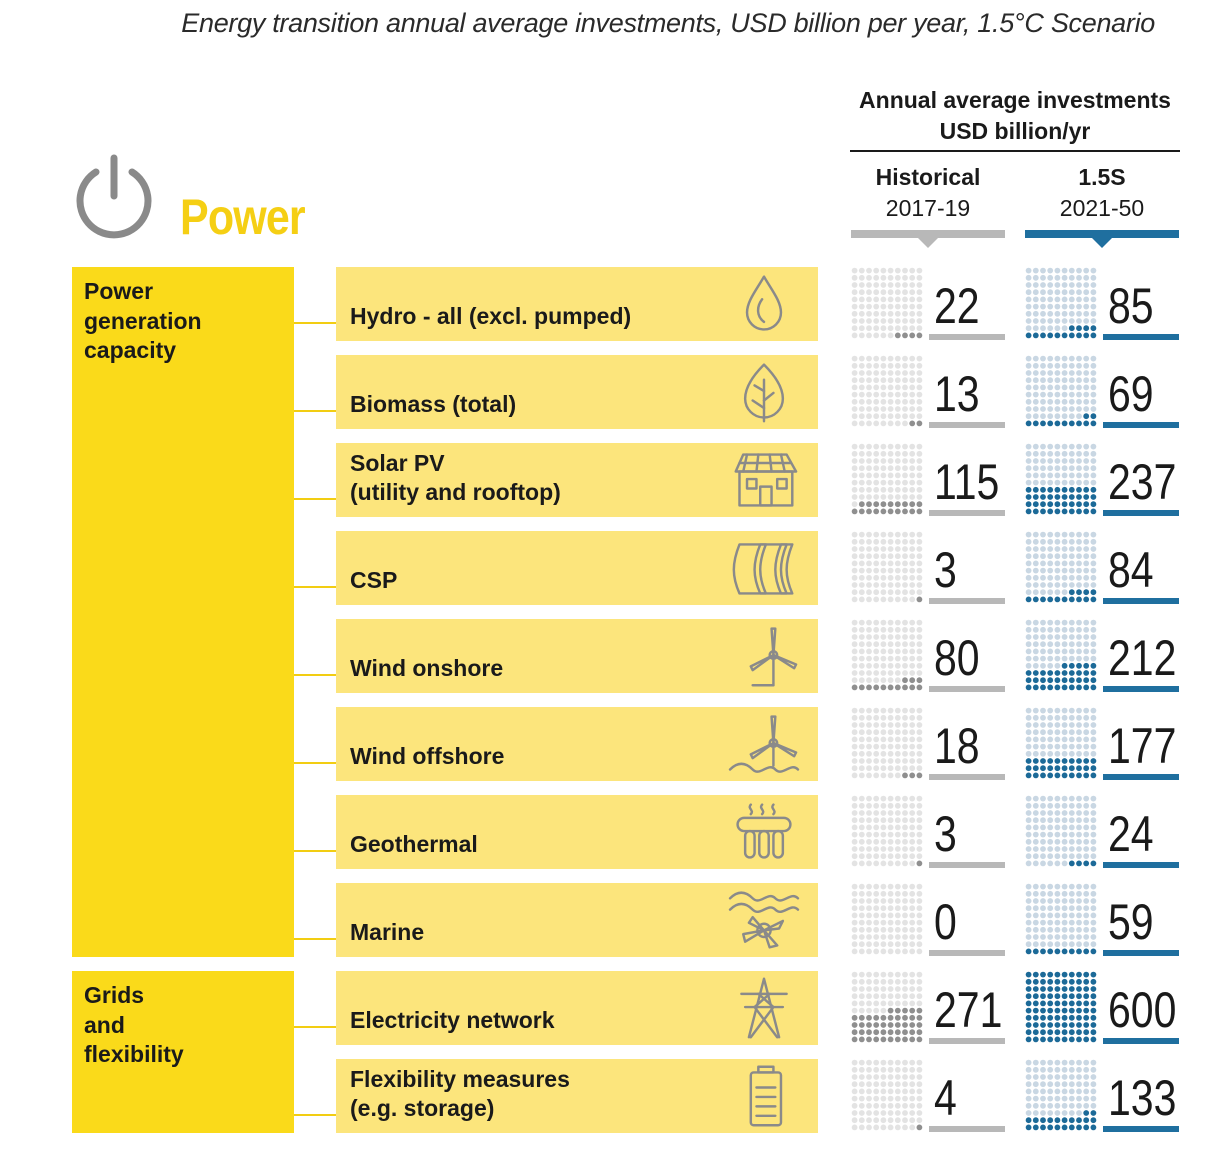 The height and width of the screenshot is (1164, 1218). I want to click on value-scenario: 177, so click(1142, 746).